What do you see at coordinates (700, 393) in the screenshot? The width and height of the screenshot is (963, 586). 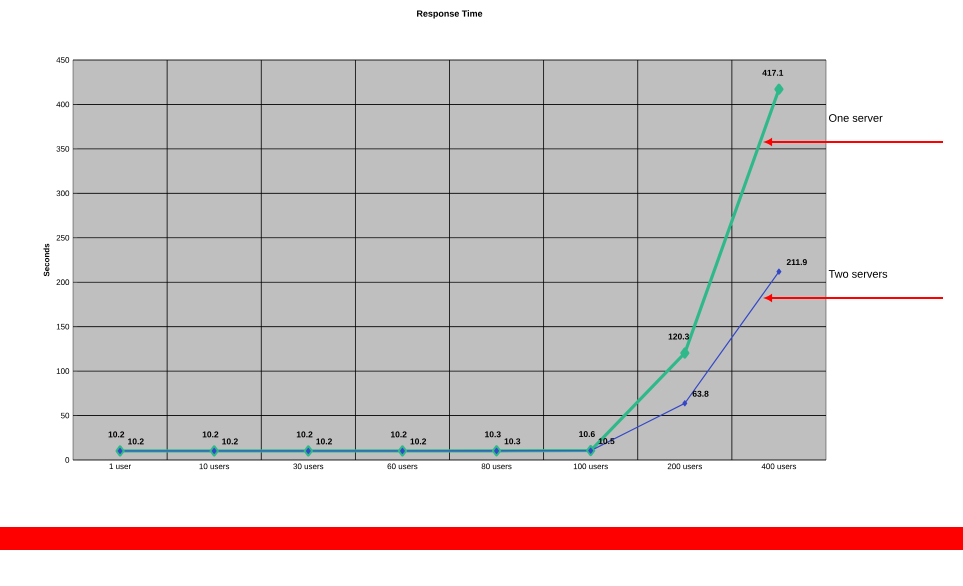 I see `data-label: 63.8` at bounding box center [700, 393].